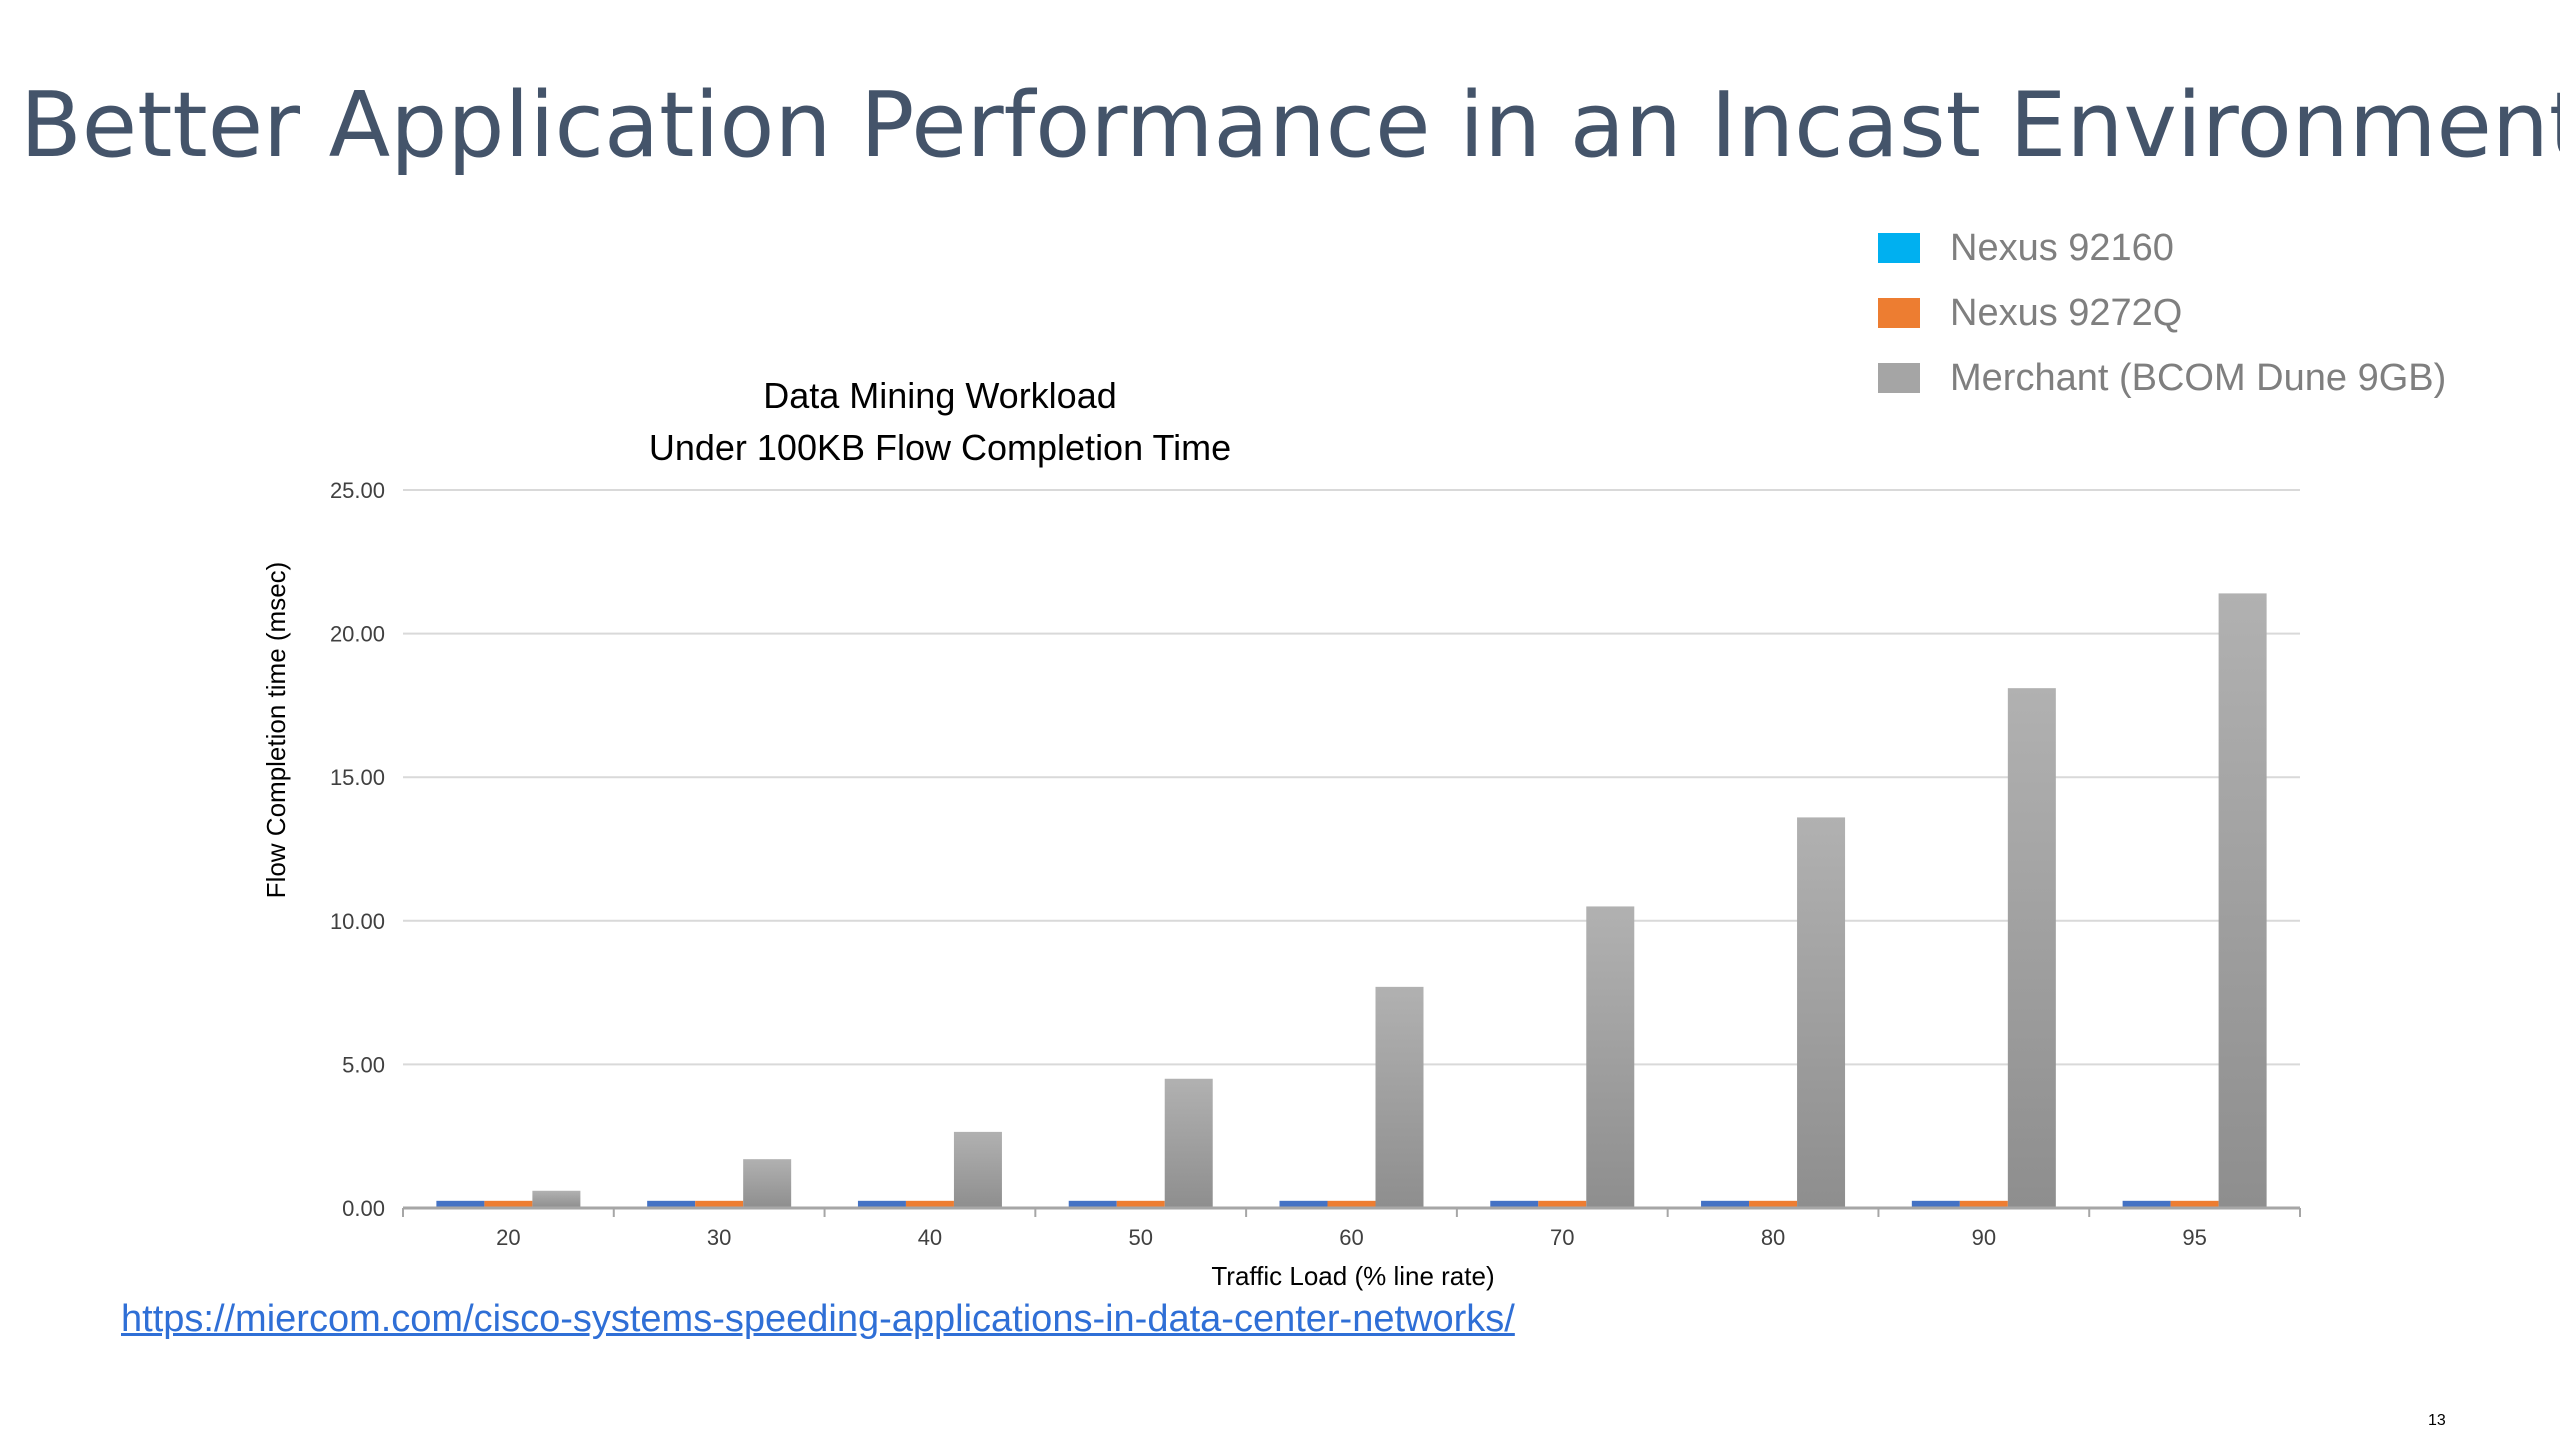 The width and height of the screenshot is (2560, 1440). Describe the element at coordinates (357, 634) in the screenshot. I see `y-tick-label: 20.00` at that location.